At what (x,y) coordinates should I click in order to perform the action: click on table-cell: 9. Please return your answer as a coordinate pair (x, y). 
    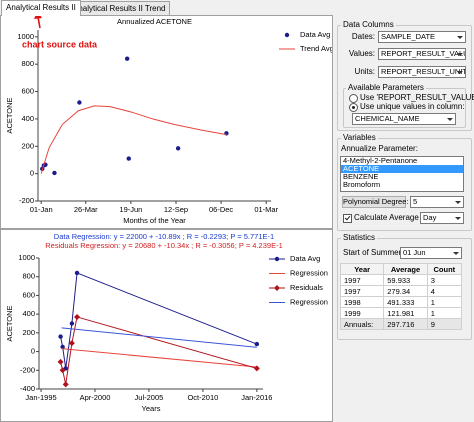
    Looking at the image, I should click on (444, 324).